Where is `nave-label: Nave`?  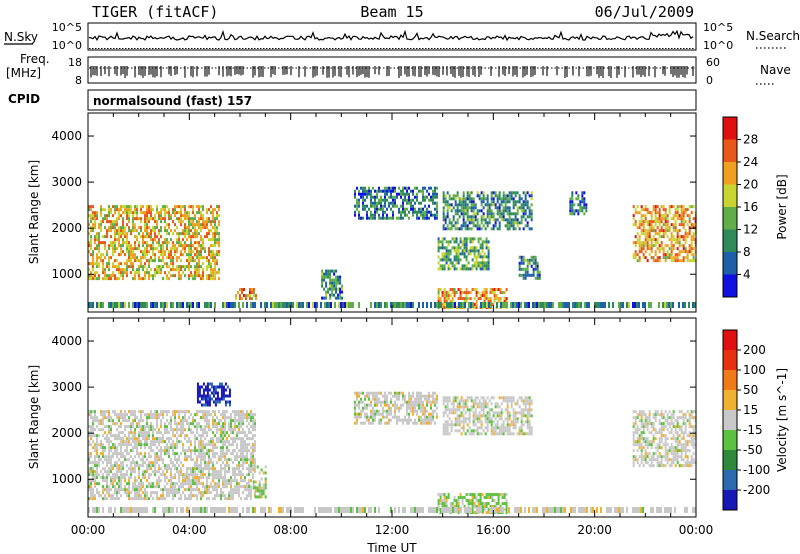 nave-label: Nave is located at coordinates (775, 70).